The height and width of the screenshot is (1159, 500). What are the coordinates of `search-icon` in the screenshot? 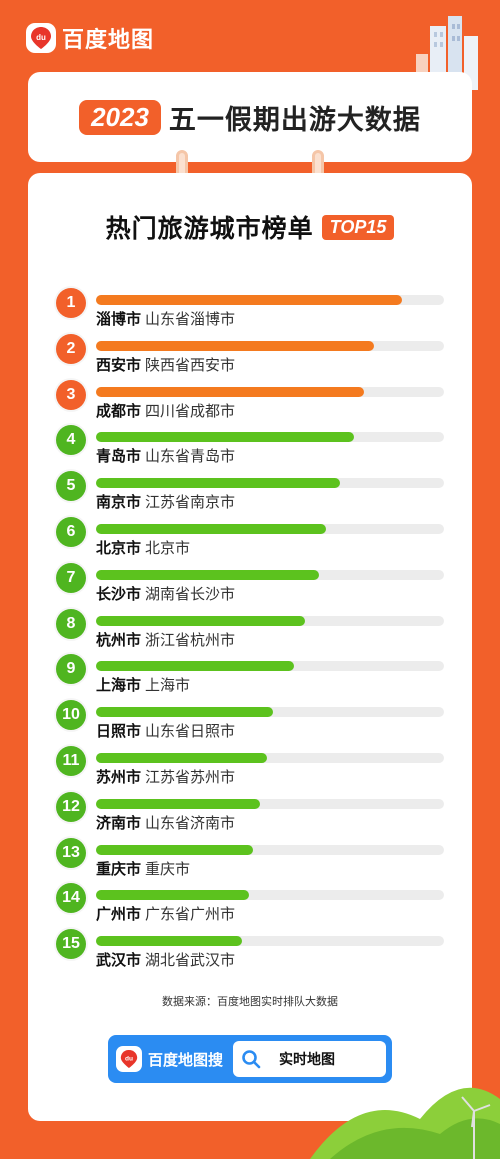 It's located at (251, 1059).